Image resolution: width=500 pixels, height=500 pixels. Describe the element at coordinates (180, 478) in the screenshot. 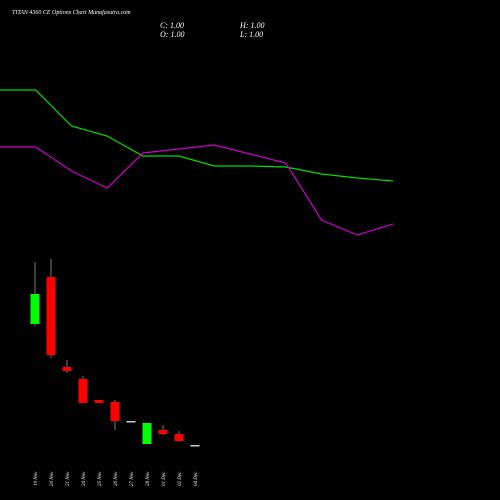

I see `x-tick-label: 02 Dec` at that location.